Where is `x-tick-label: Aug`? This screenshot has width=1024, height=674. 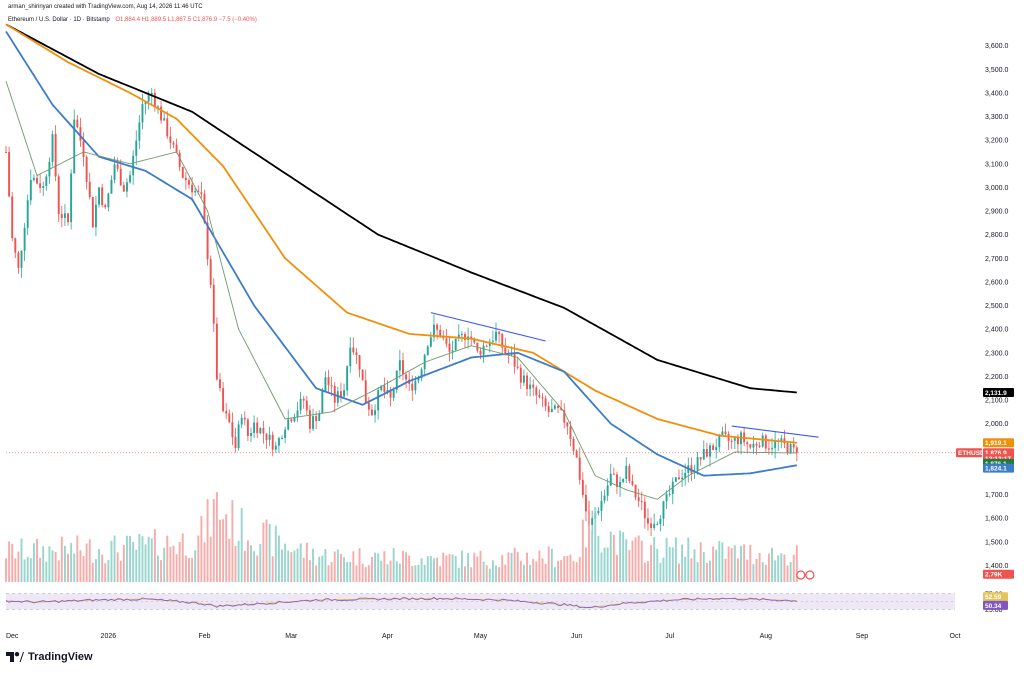 x-tick-label: Aug is located at coordinates (766, 636).